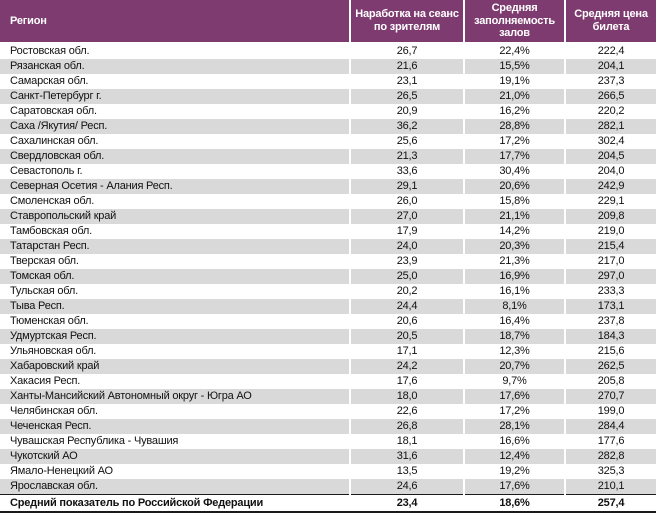 The width and height of the screenshot is (656, 515). Describe the element at coordinates (406, 306) in the screenshot. I see `value-cell: 24,4` at that location.